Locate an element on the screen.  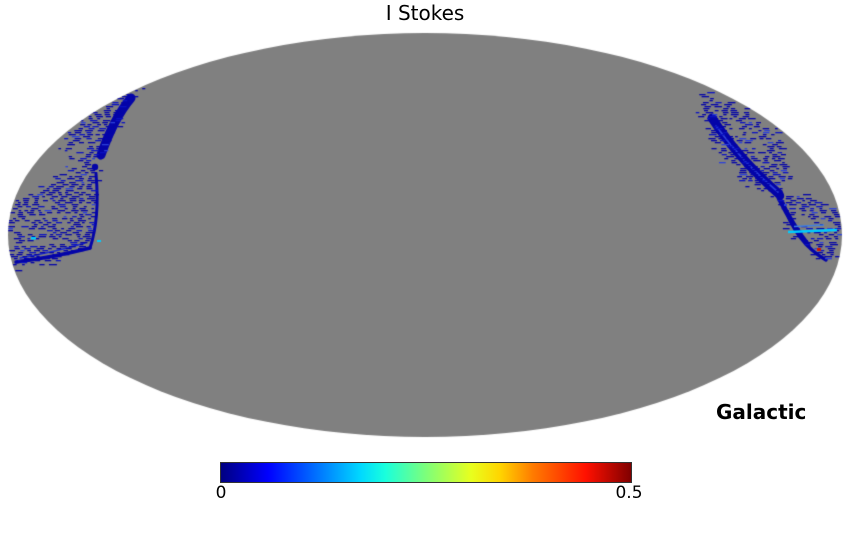
coordinate-system-label: Galactic is located at coordinates (761, 412).